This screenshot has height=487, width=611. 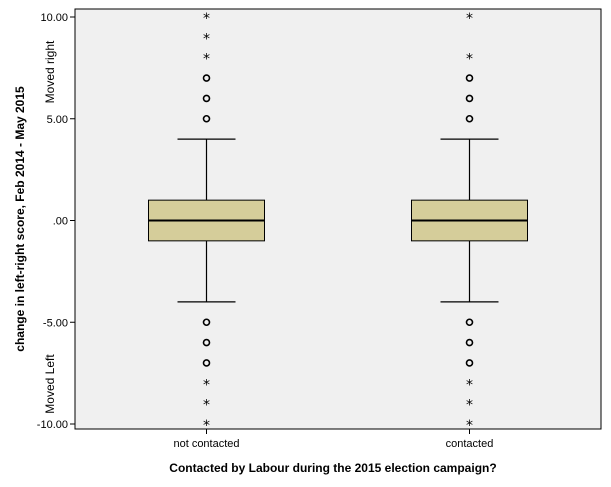 I want to click on annotation-moved-left: Moved Left, so click(x=50, y=384).